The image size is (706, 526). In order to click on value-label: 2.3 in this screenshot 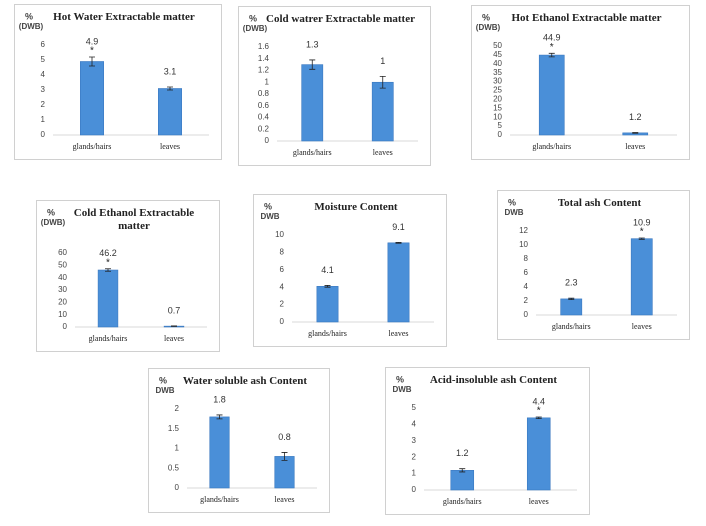, I will do `click(571, 283)`.